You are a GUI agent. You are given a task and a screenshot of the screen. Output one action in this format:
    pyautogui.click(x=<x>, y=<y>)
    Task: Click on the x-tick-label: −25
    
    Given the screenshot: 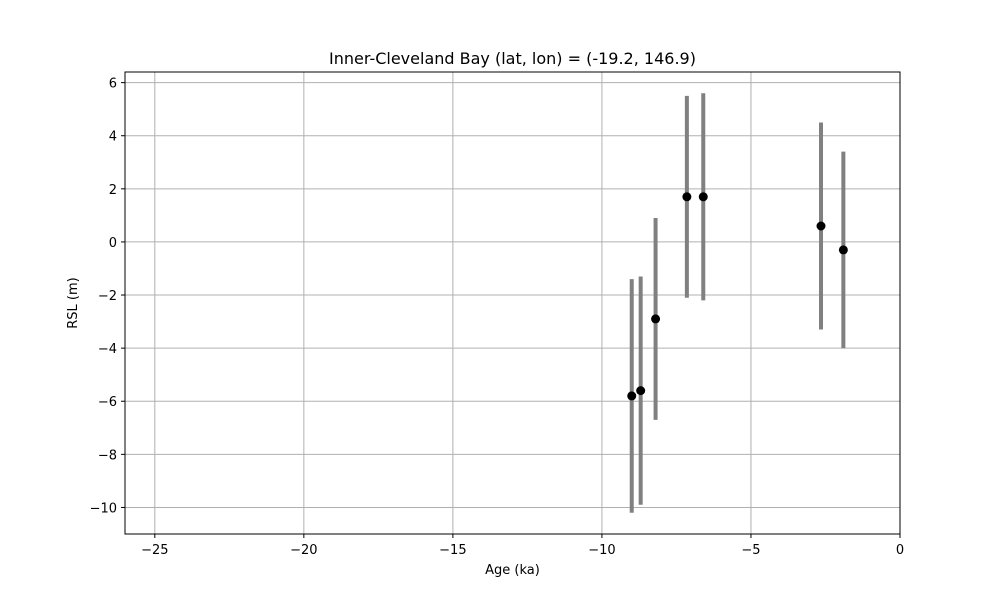 What is the action you would take?
    pyautogui.click(x=154, y=550)
    